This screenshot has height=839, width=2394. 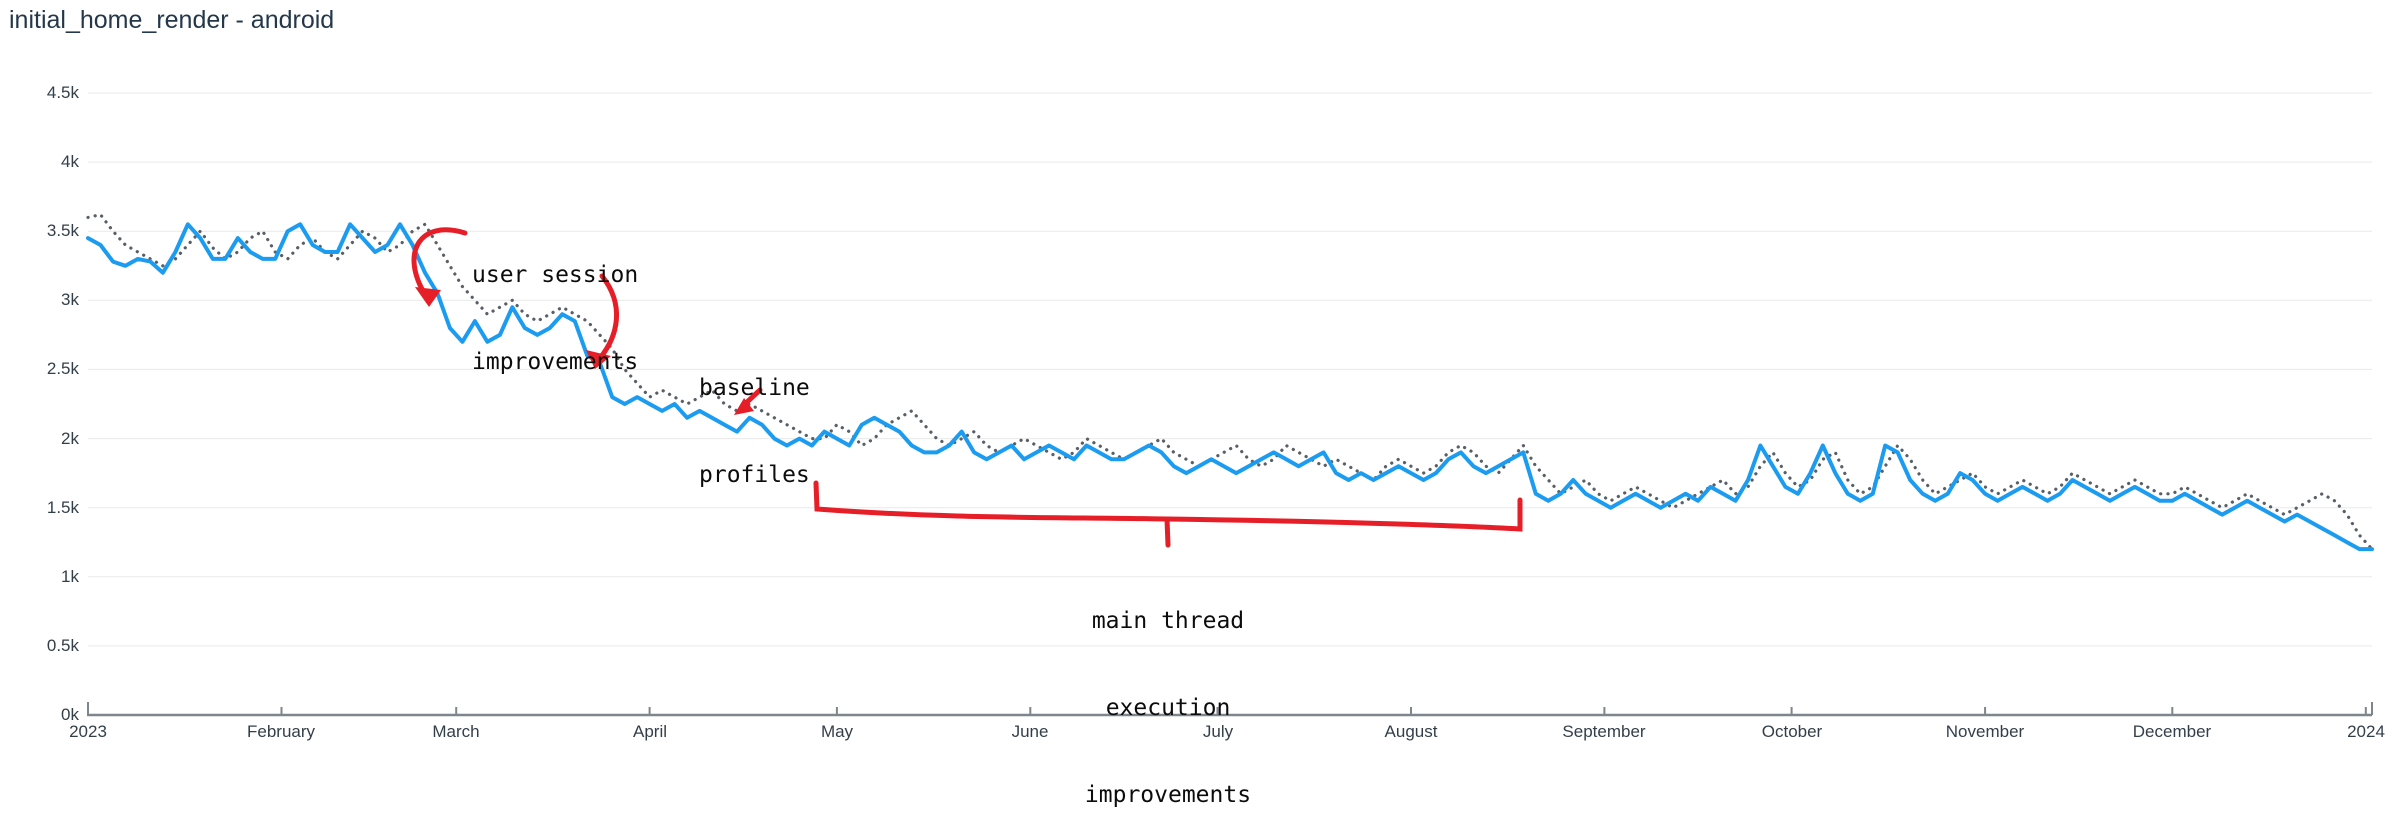 What do you see at coordinates (1168, 708) in the screenshot?
I see `annotation-text-line: execution` at bounding box center [1168, 708].